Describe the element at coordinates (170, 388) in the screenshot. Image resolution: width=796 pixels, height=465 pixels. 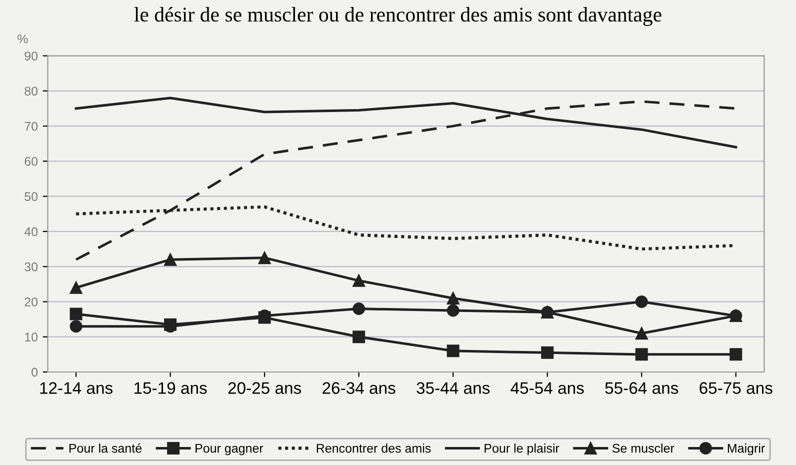
I see `x-tick-label: 15-19 ans` at that location.